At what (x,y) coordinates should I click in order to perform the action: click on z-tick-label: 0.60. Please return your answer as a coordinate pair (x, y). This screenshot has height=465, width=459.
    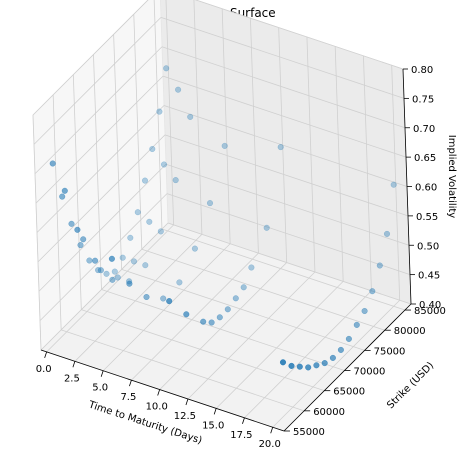
    Looking at the image, I should click on (426, 188).